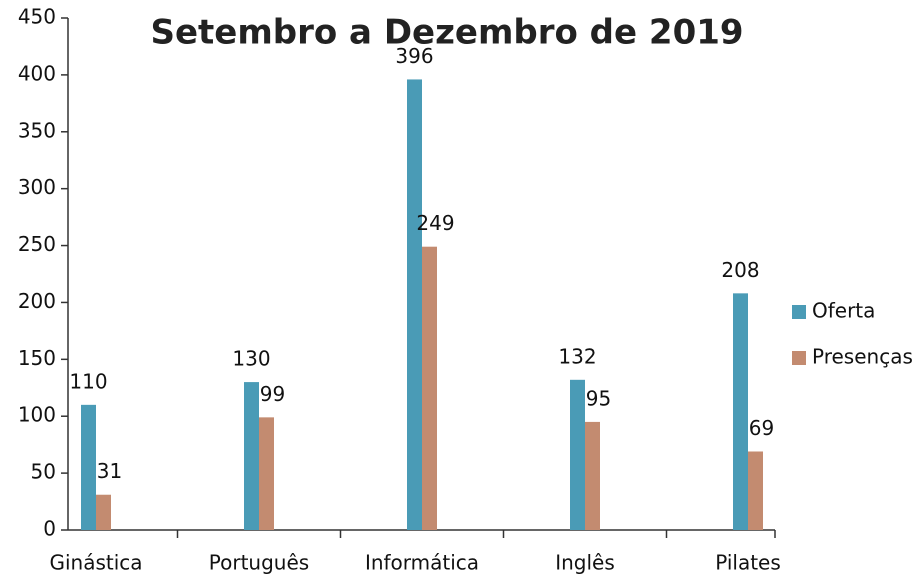  What do you see at coordinates (37, 73) in the screenshot?
I see `y-tick-label: 400` at bounding box center [37, 73].